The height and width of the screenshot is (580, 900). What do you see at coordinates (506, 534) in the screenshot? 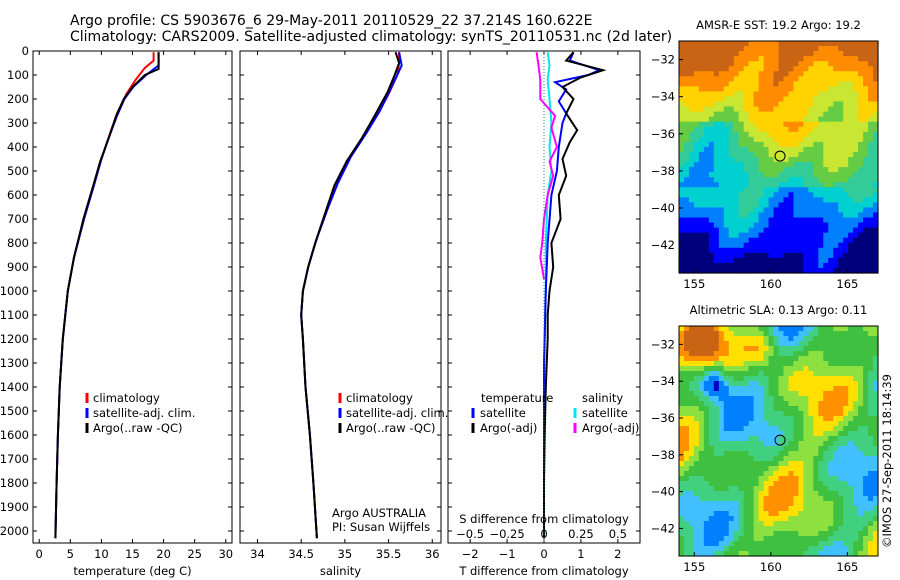
I see `s-tick-label: −0.25` at bounding box center [506, 534].